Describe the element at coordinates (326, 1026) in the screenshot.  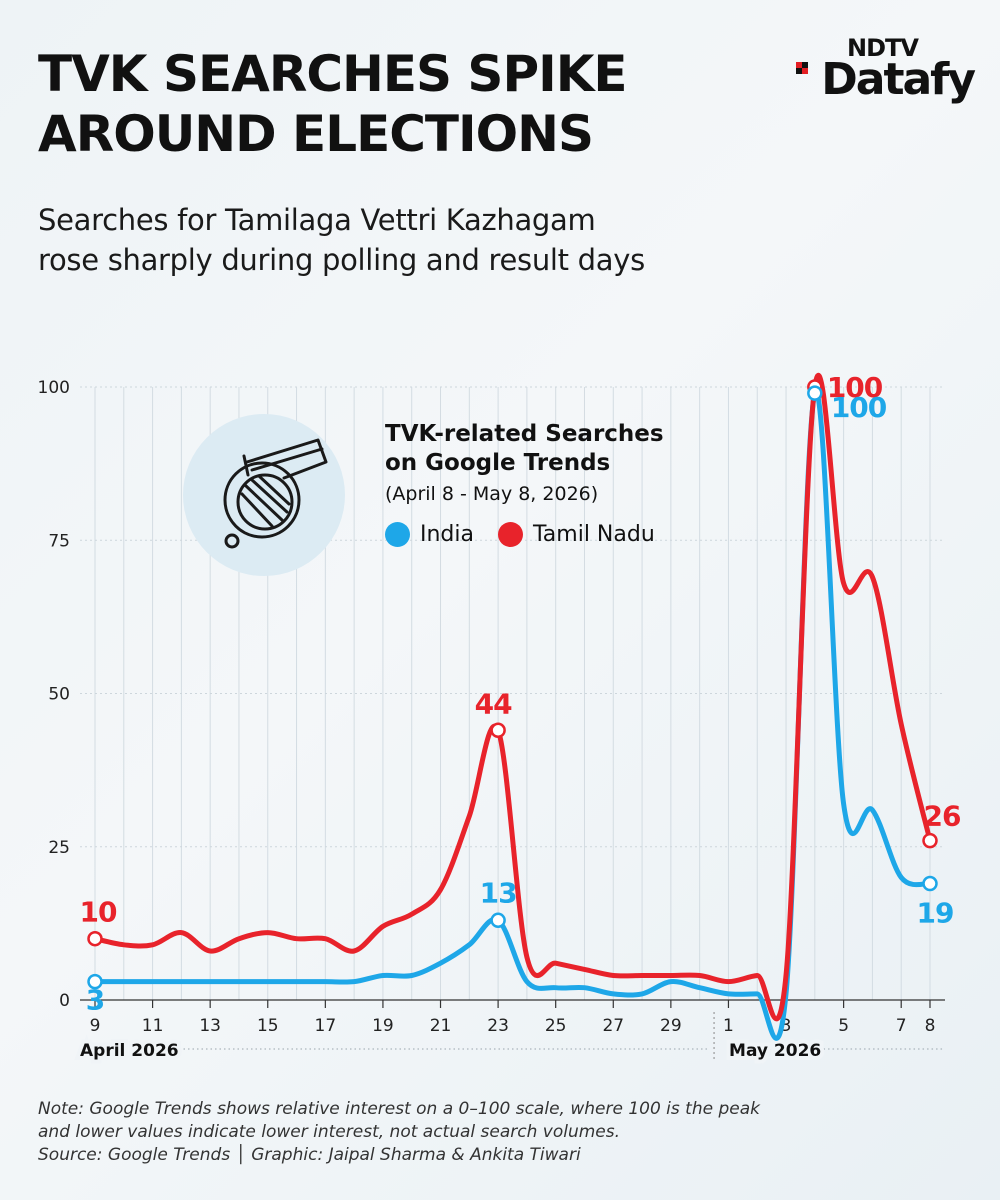
I see `x-tick-label: 17` at that location.